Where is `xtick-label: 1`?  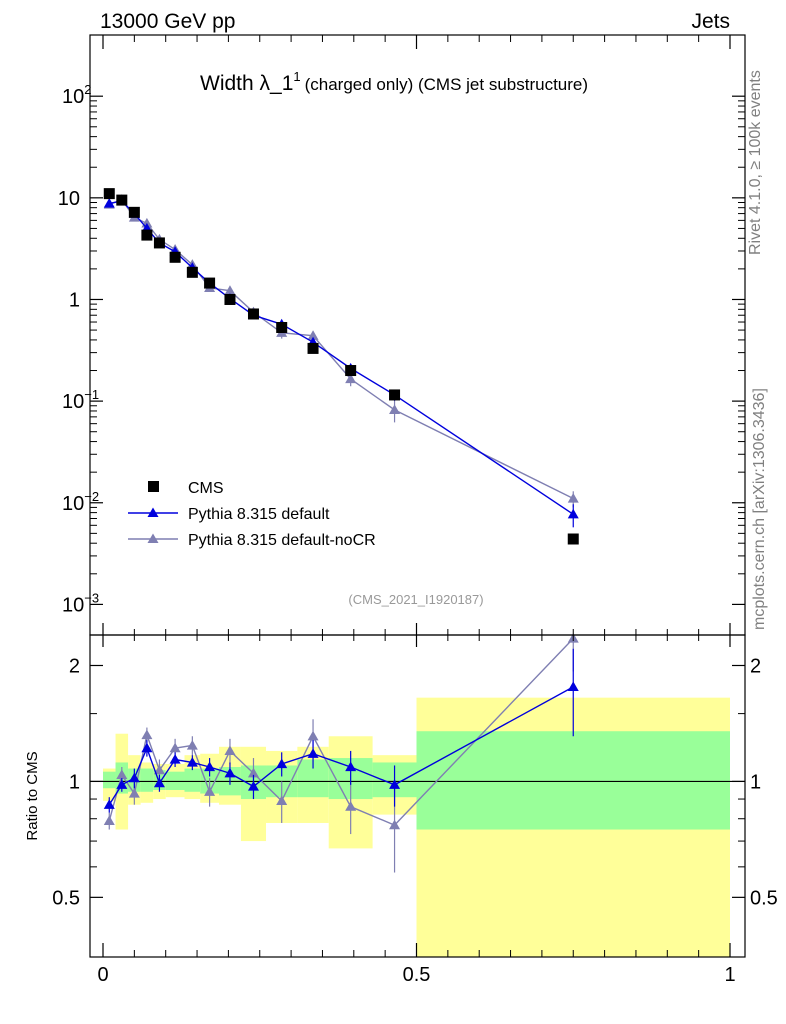
xtick-label: 1 is located at coordinates (729, 975).